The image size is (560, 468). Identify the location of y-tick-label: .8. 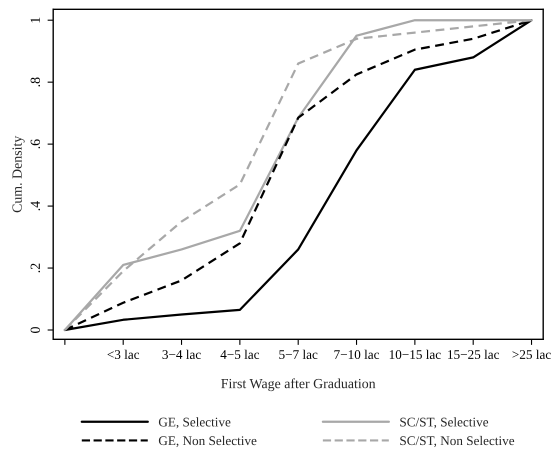
(35, 81).